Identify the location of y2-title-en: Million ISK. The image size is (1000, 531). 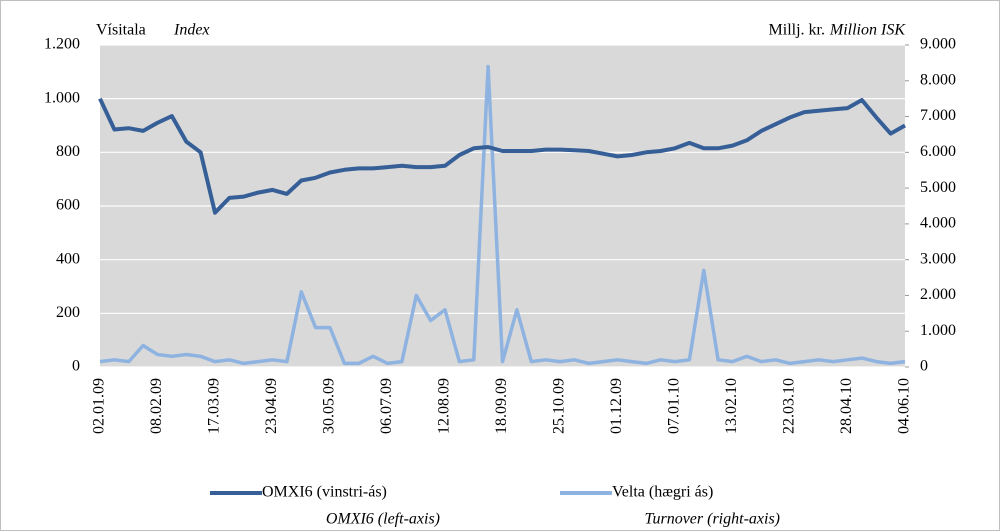
(867, 30).